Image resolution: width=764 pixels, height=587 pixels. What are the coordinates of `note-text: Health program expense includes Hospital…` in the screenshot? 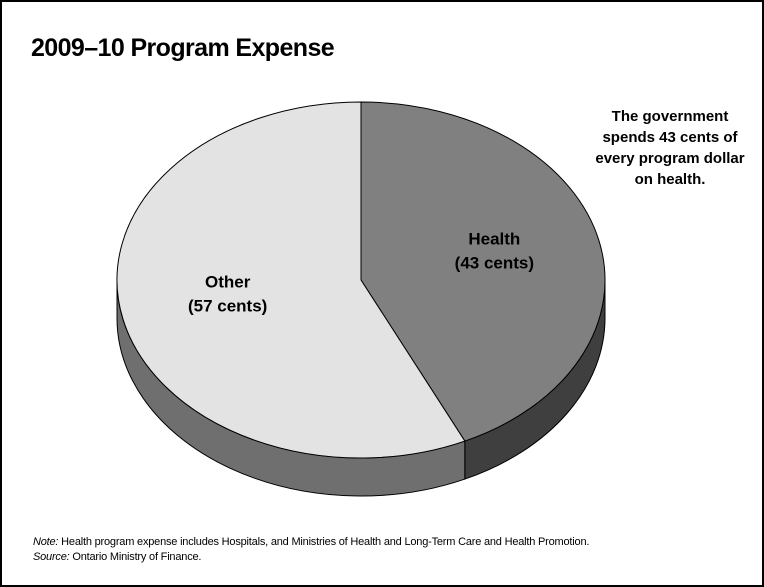 It's located at (324, 542).